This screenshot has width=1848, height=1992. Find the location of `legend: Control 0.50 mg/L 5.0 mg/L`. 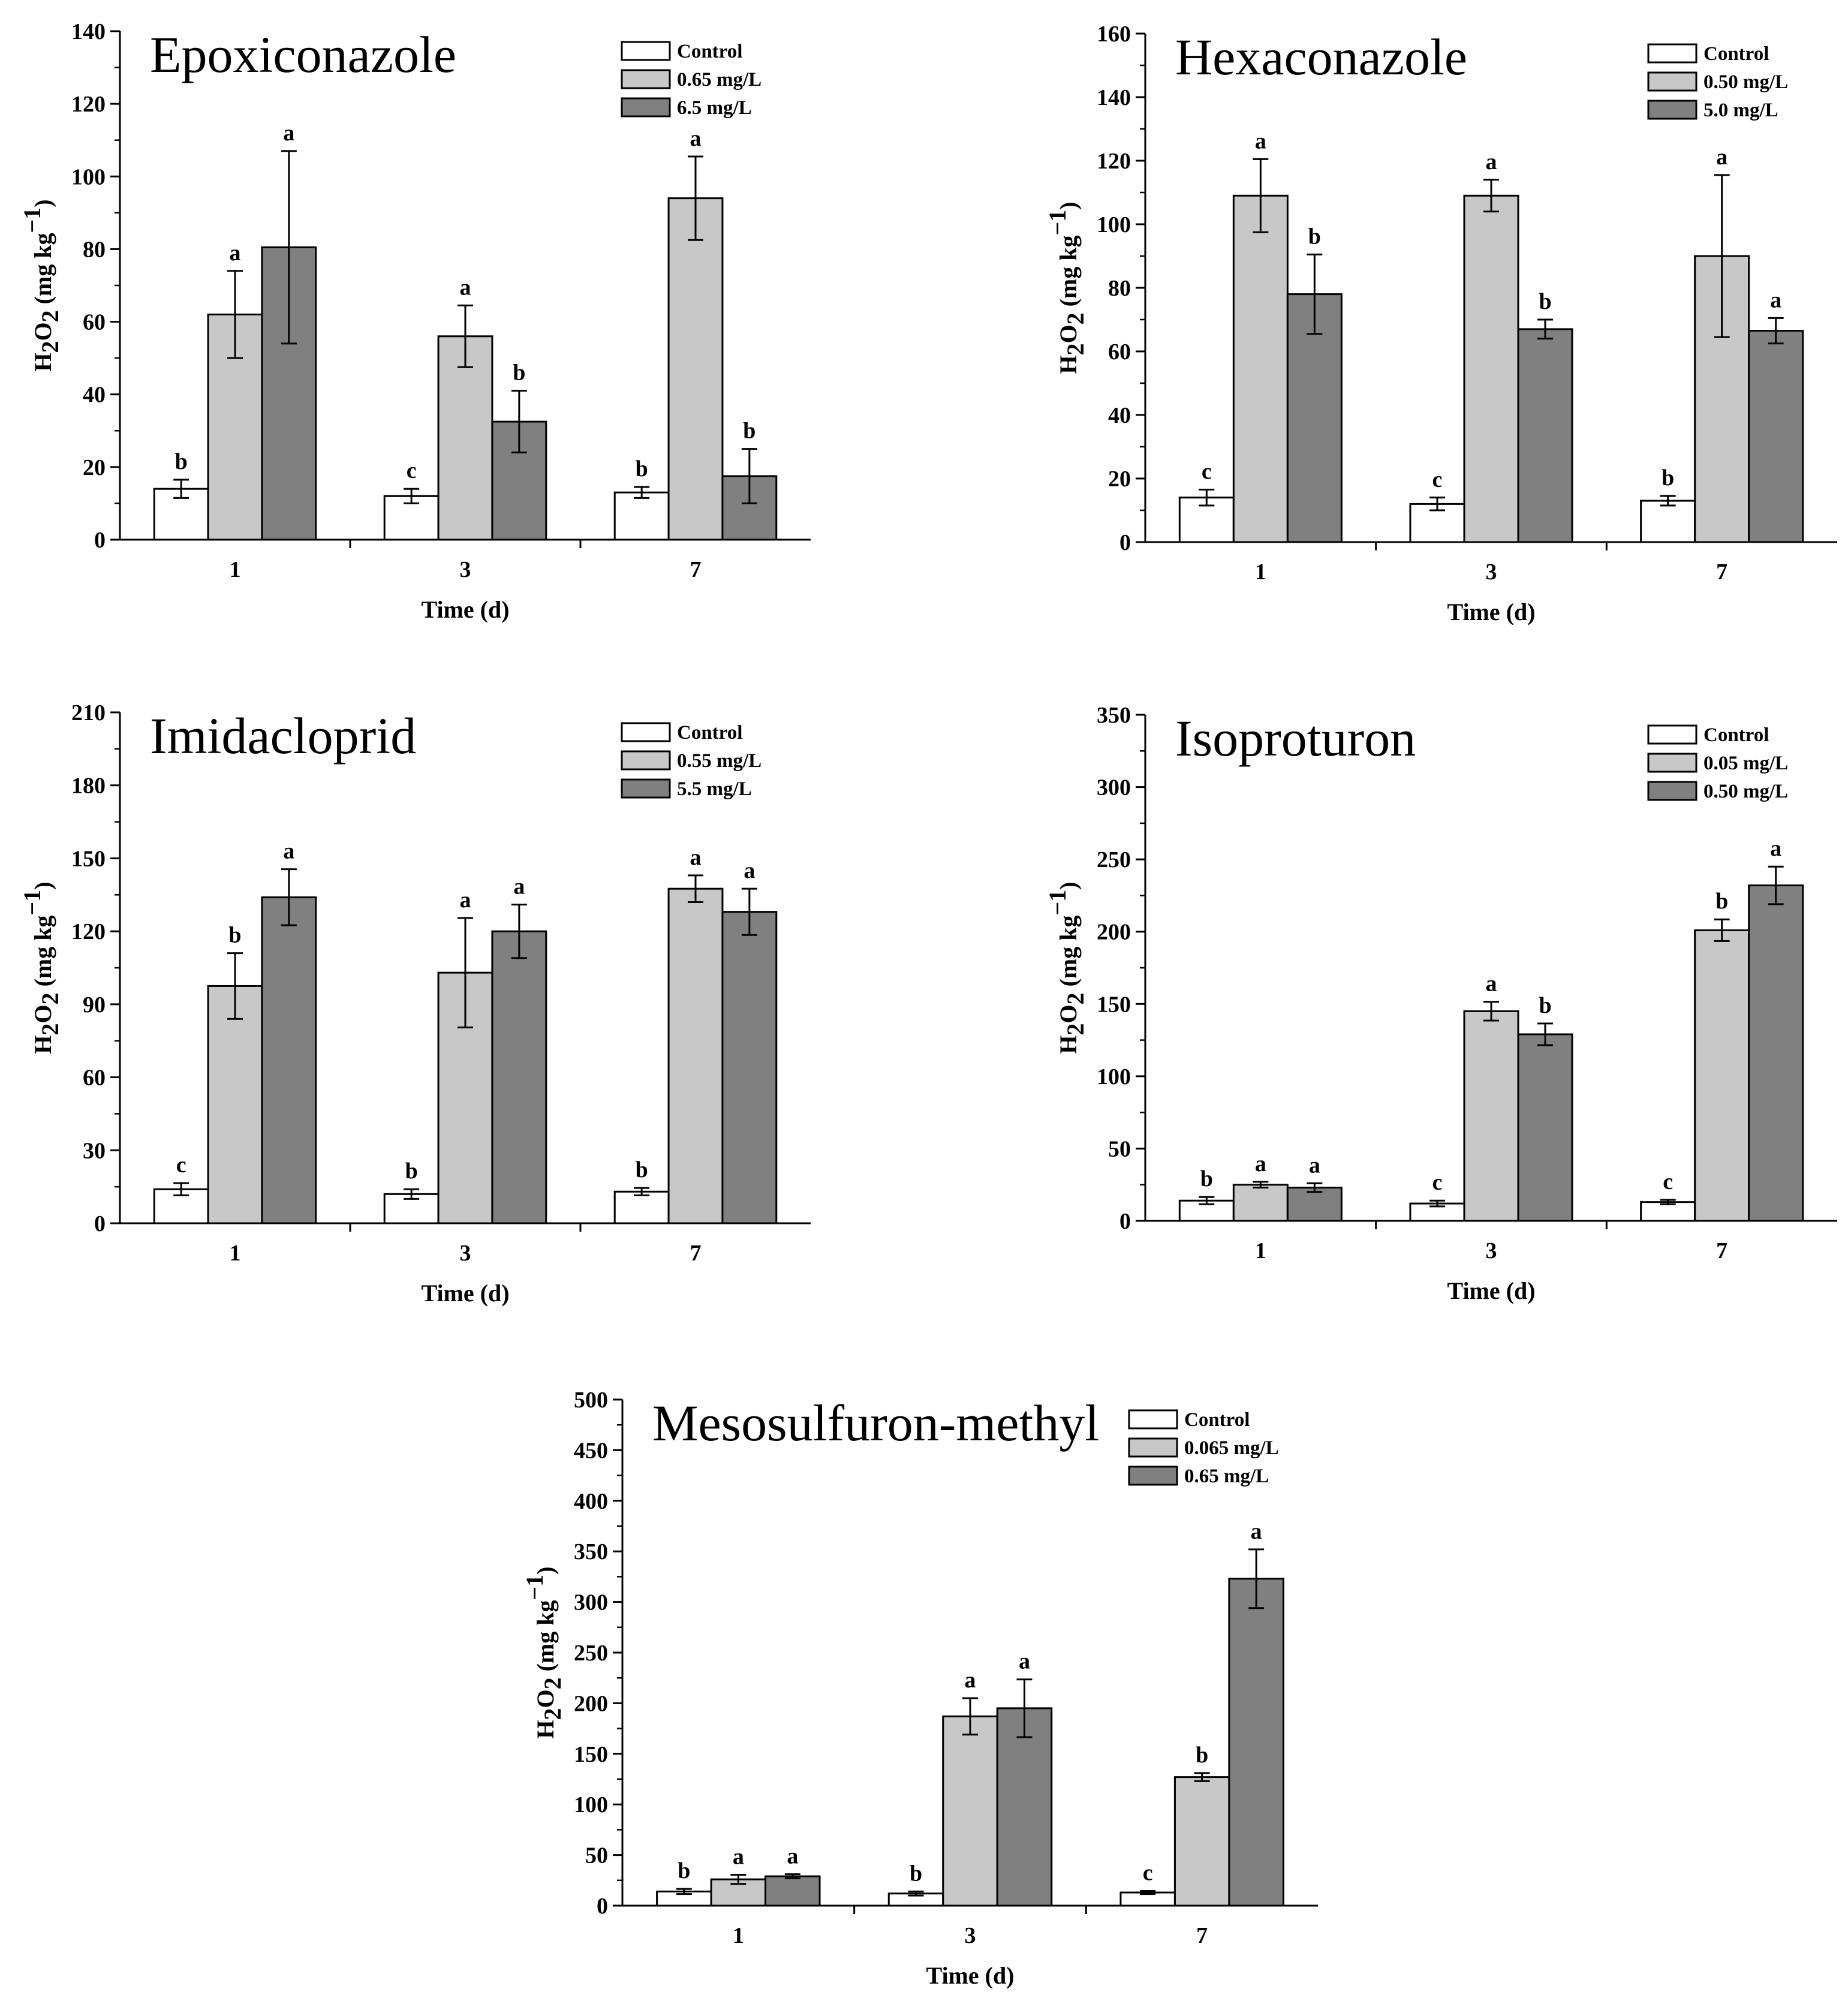

legend: Control 0.50 mg/L 5.0 mg/L is located at coordinates (1718, 82).